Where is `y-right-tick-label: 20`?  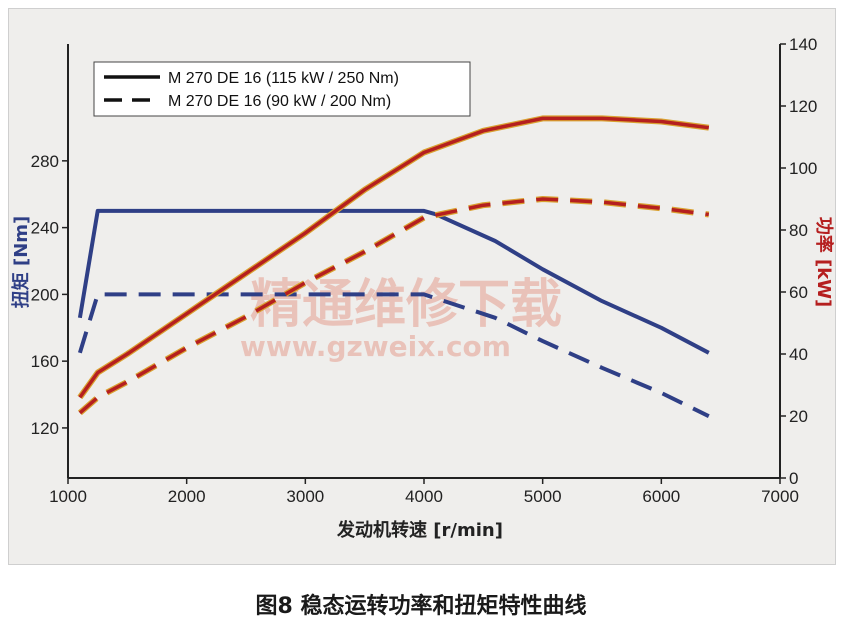 y-right-tick-label: 20 is located at coordinates (798, 416).